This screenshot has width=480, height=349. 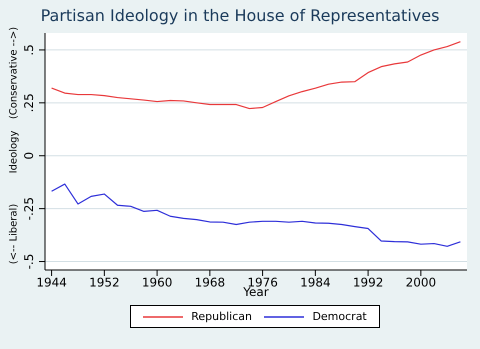 I want to click on text: (Conservative -->), so click(x=14, y=73).